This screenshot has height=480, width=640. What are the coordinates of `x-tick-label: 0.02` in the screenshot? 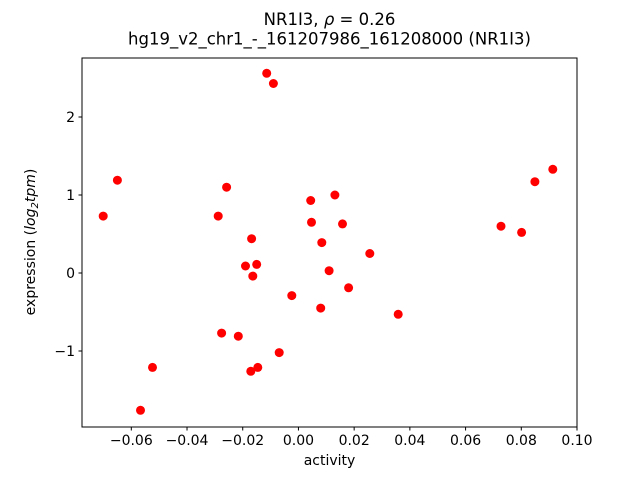 It's located at (354, 441).